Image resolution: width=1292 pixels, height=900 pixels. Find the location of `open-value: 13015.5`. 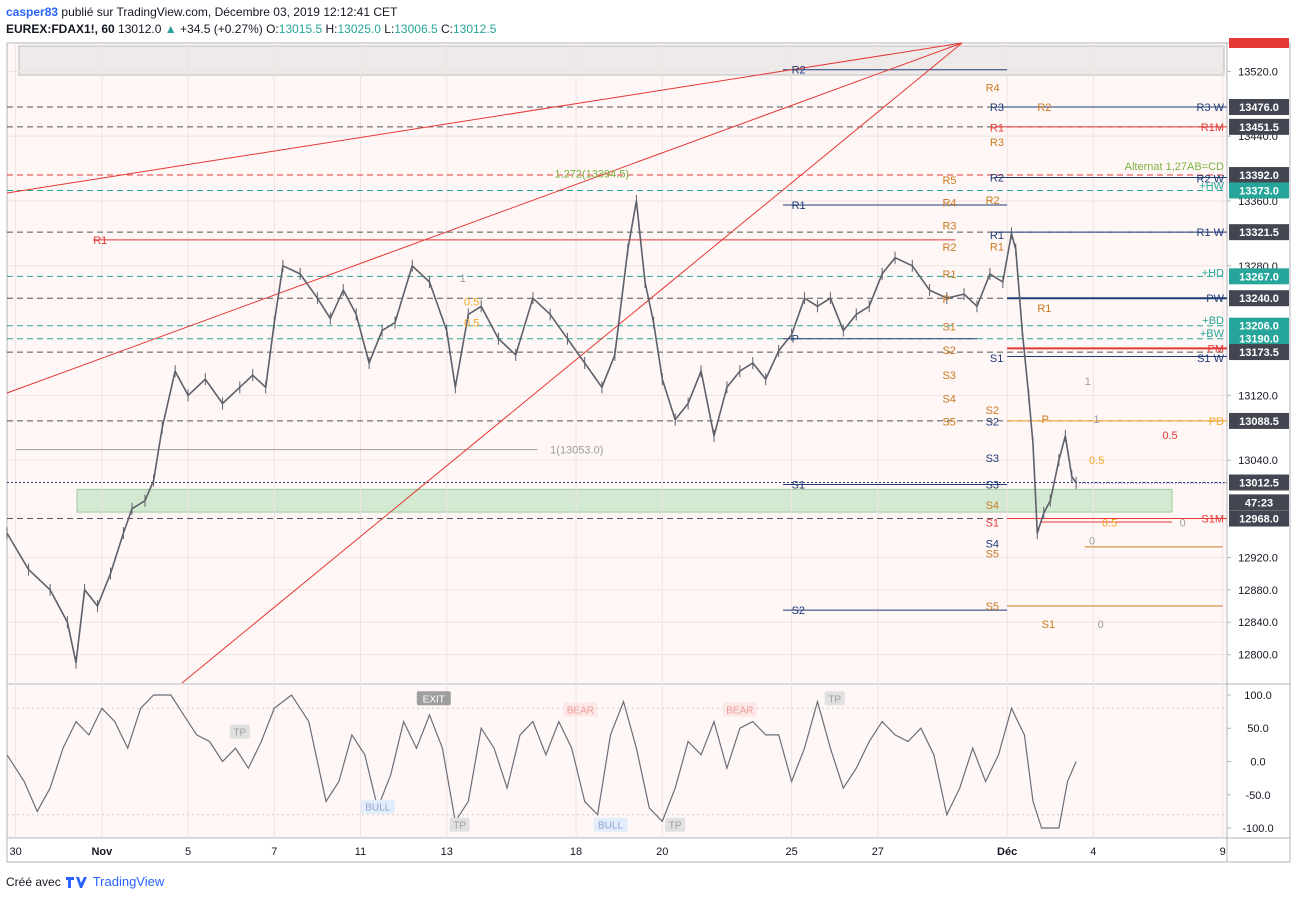

open-value: 13015.5 is located at coordinates (300, 29).